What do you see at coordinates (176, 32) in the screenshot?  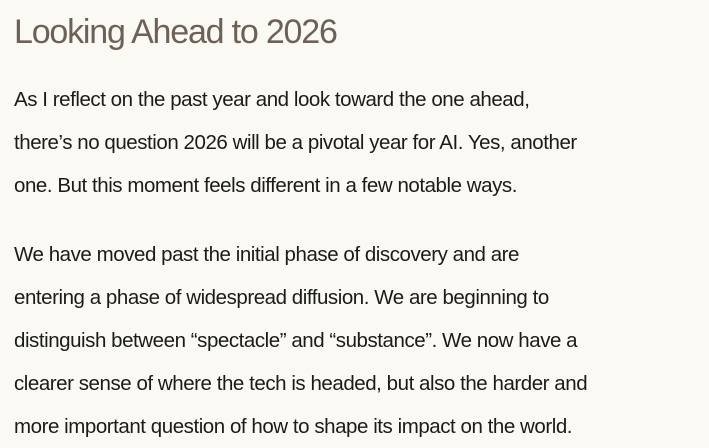 I see `page-title: Looking Ahead to 2026` at bounding box center [176, 32].